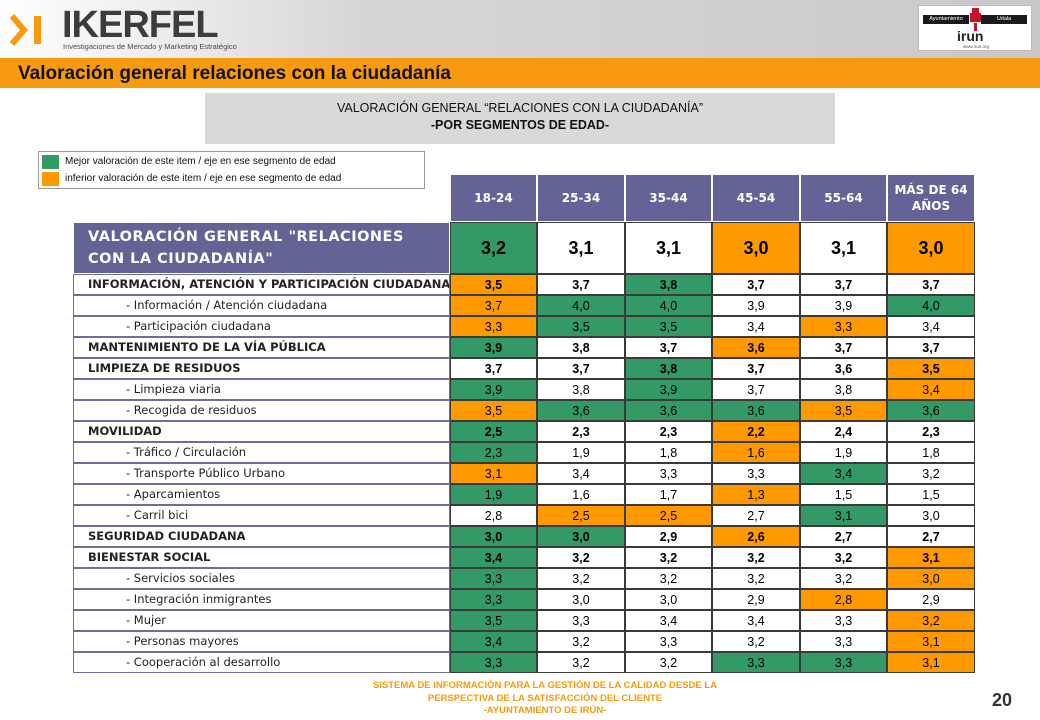 The width and height of the screenshot is (1040, 720). I want to click on legend-swatch-green, so click(50, 162).